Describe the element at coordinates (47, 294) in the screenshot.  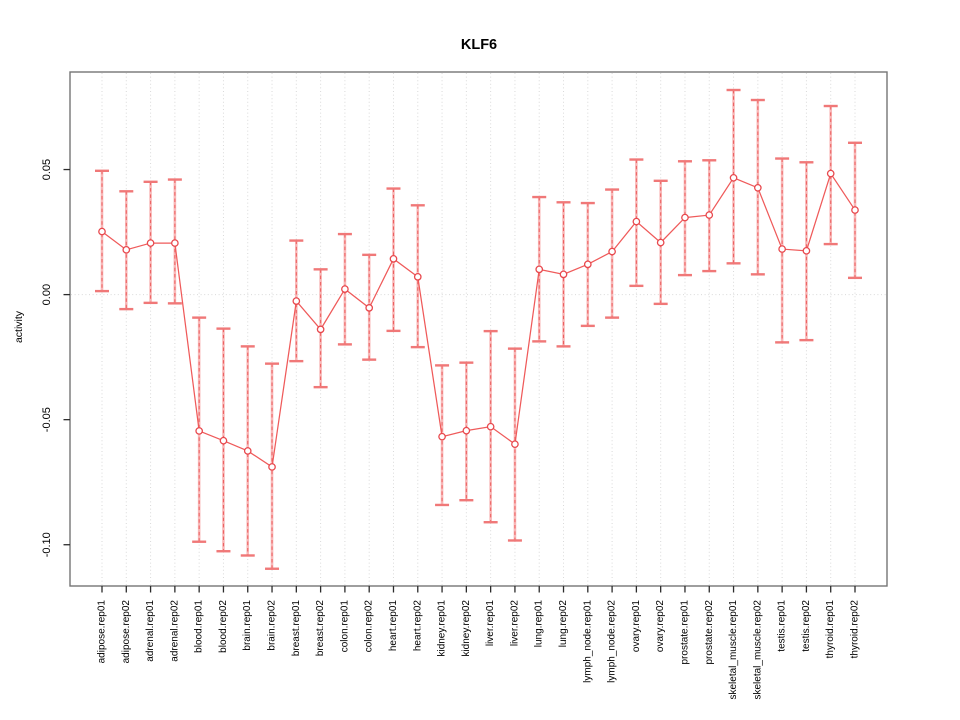
I see `y-tick-label: 0.00` at that location.